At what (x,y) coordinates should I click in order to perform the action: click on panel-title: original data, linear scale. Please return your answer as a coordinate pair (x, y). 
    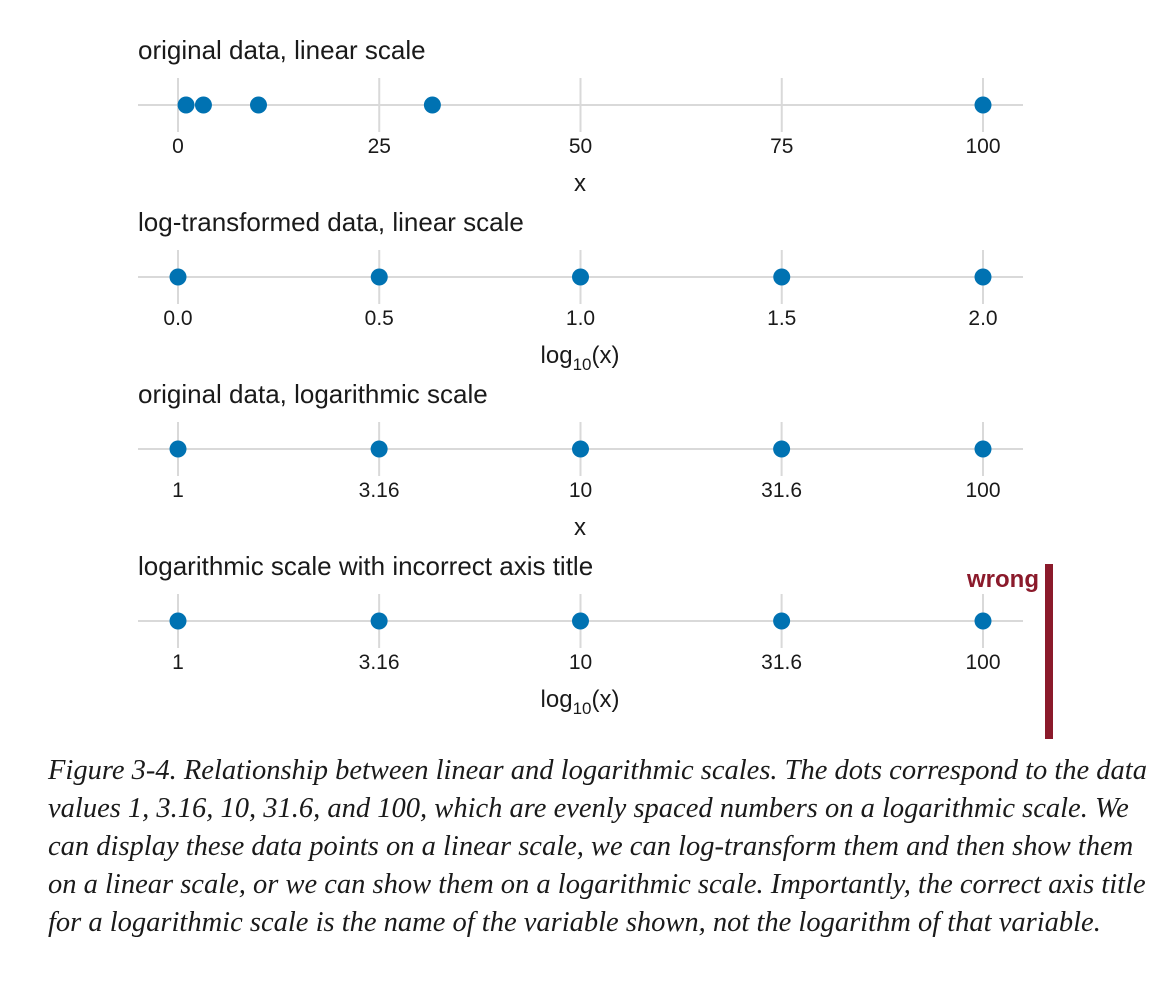
    Looking at the image, I should click on (282, 50).